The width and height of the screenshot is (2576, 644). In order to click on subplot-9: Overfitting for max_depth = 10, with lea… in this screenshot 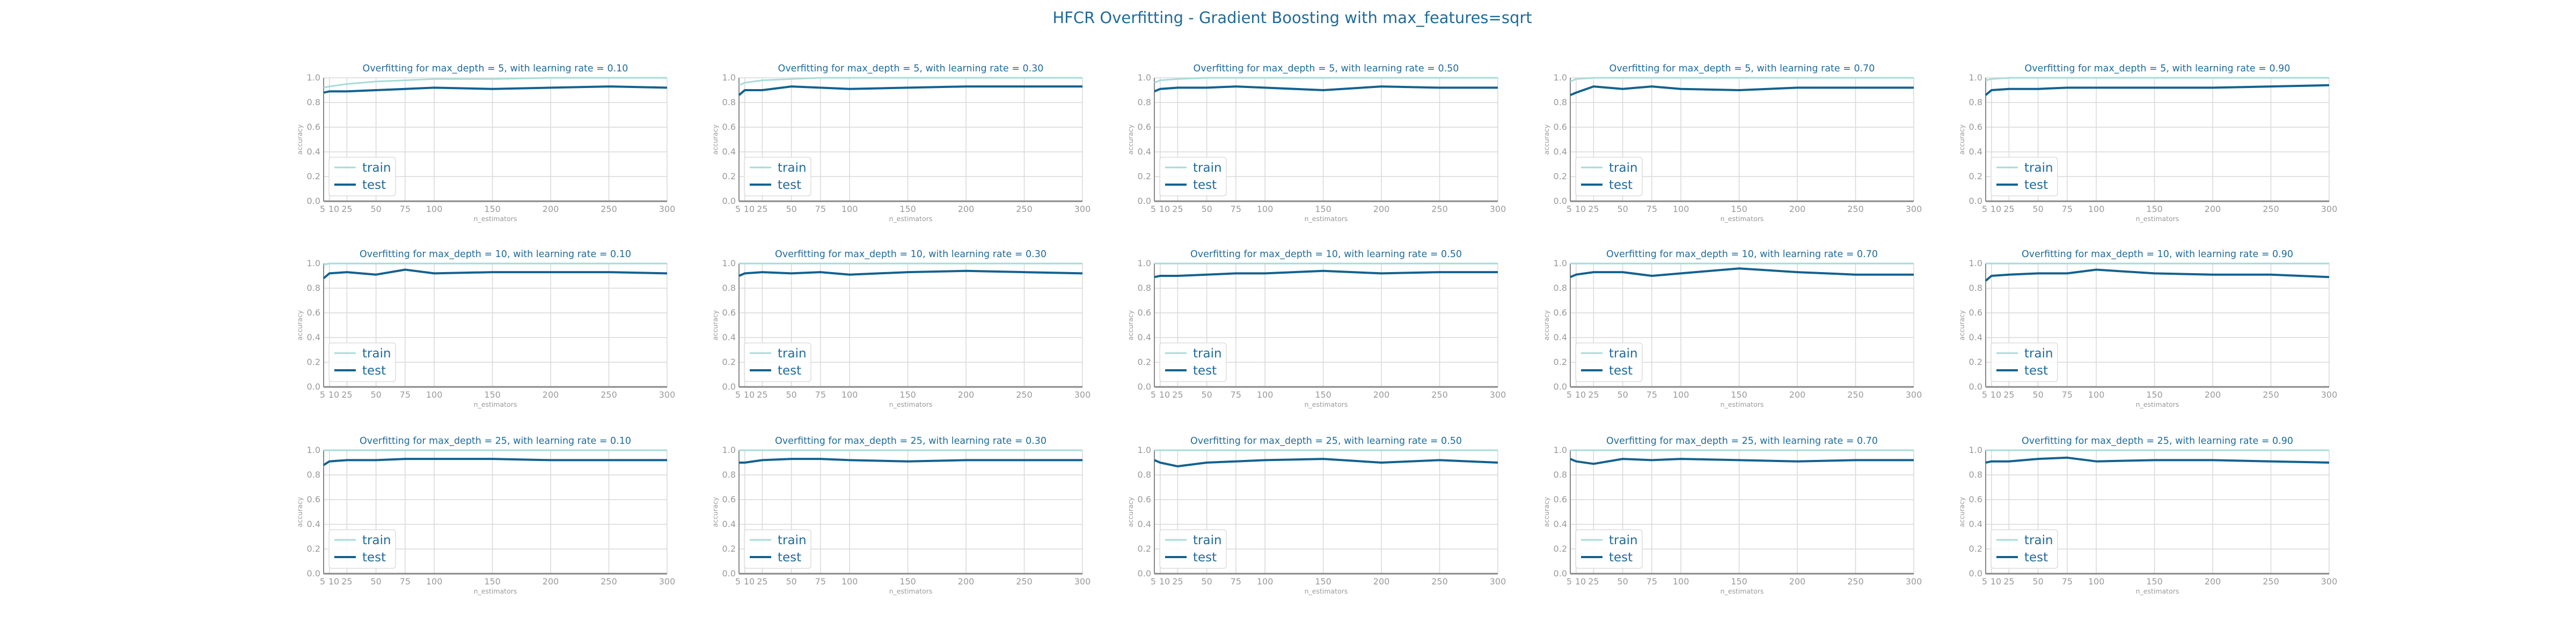, I will do `click(1732, 328)`.